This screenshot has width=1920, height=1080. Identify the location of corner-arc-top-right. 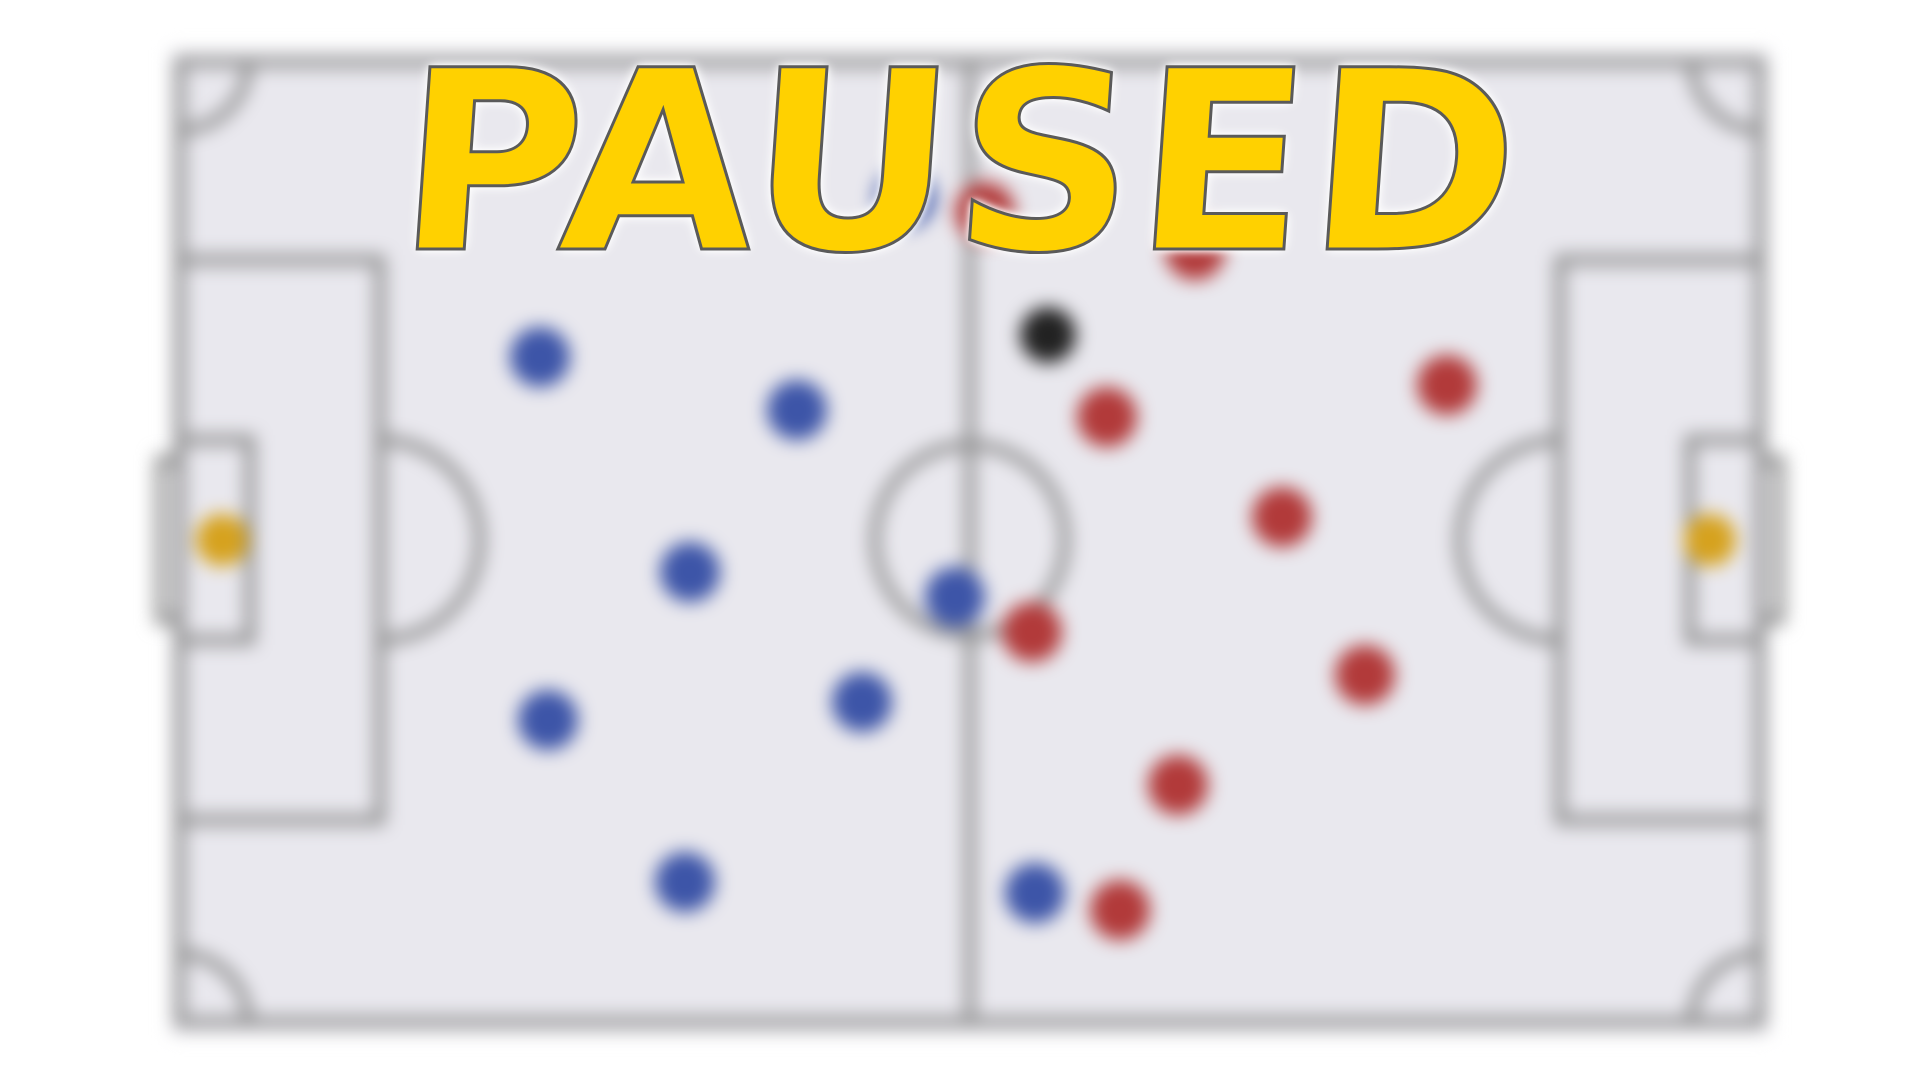
(1724, 98).